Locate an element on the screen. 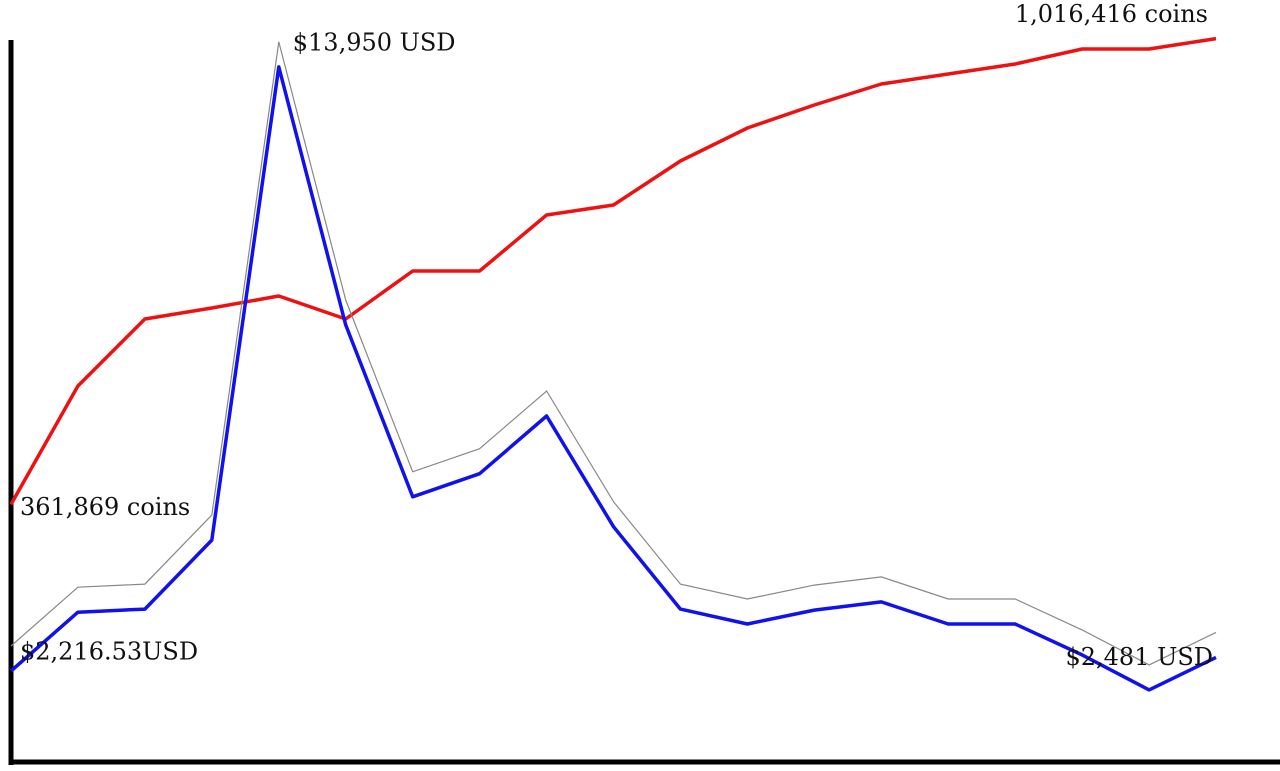 The height and width of the screenshot is (771, 1280). data-label: 361,869 coins is located at coordinates (105, 507).